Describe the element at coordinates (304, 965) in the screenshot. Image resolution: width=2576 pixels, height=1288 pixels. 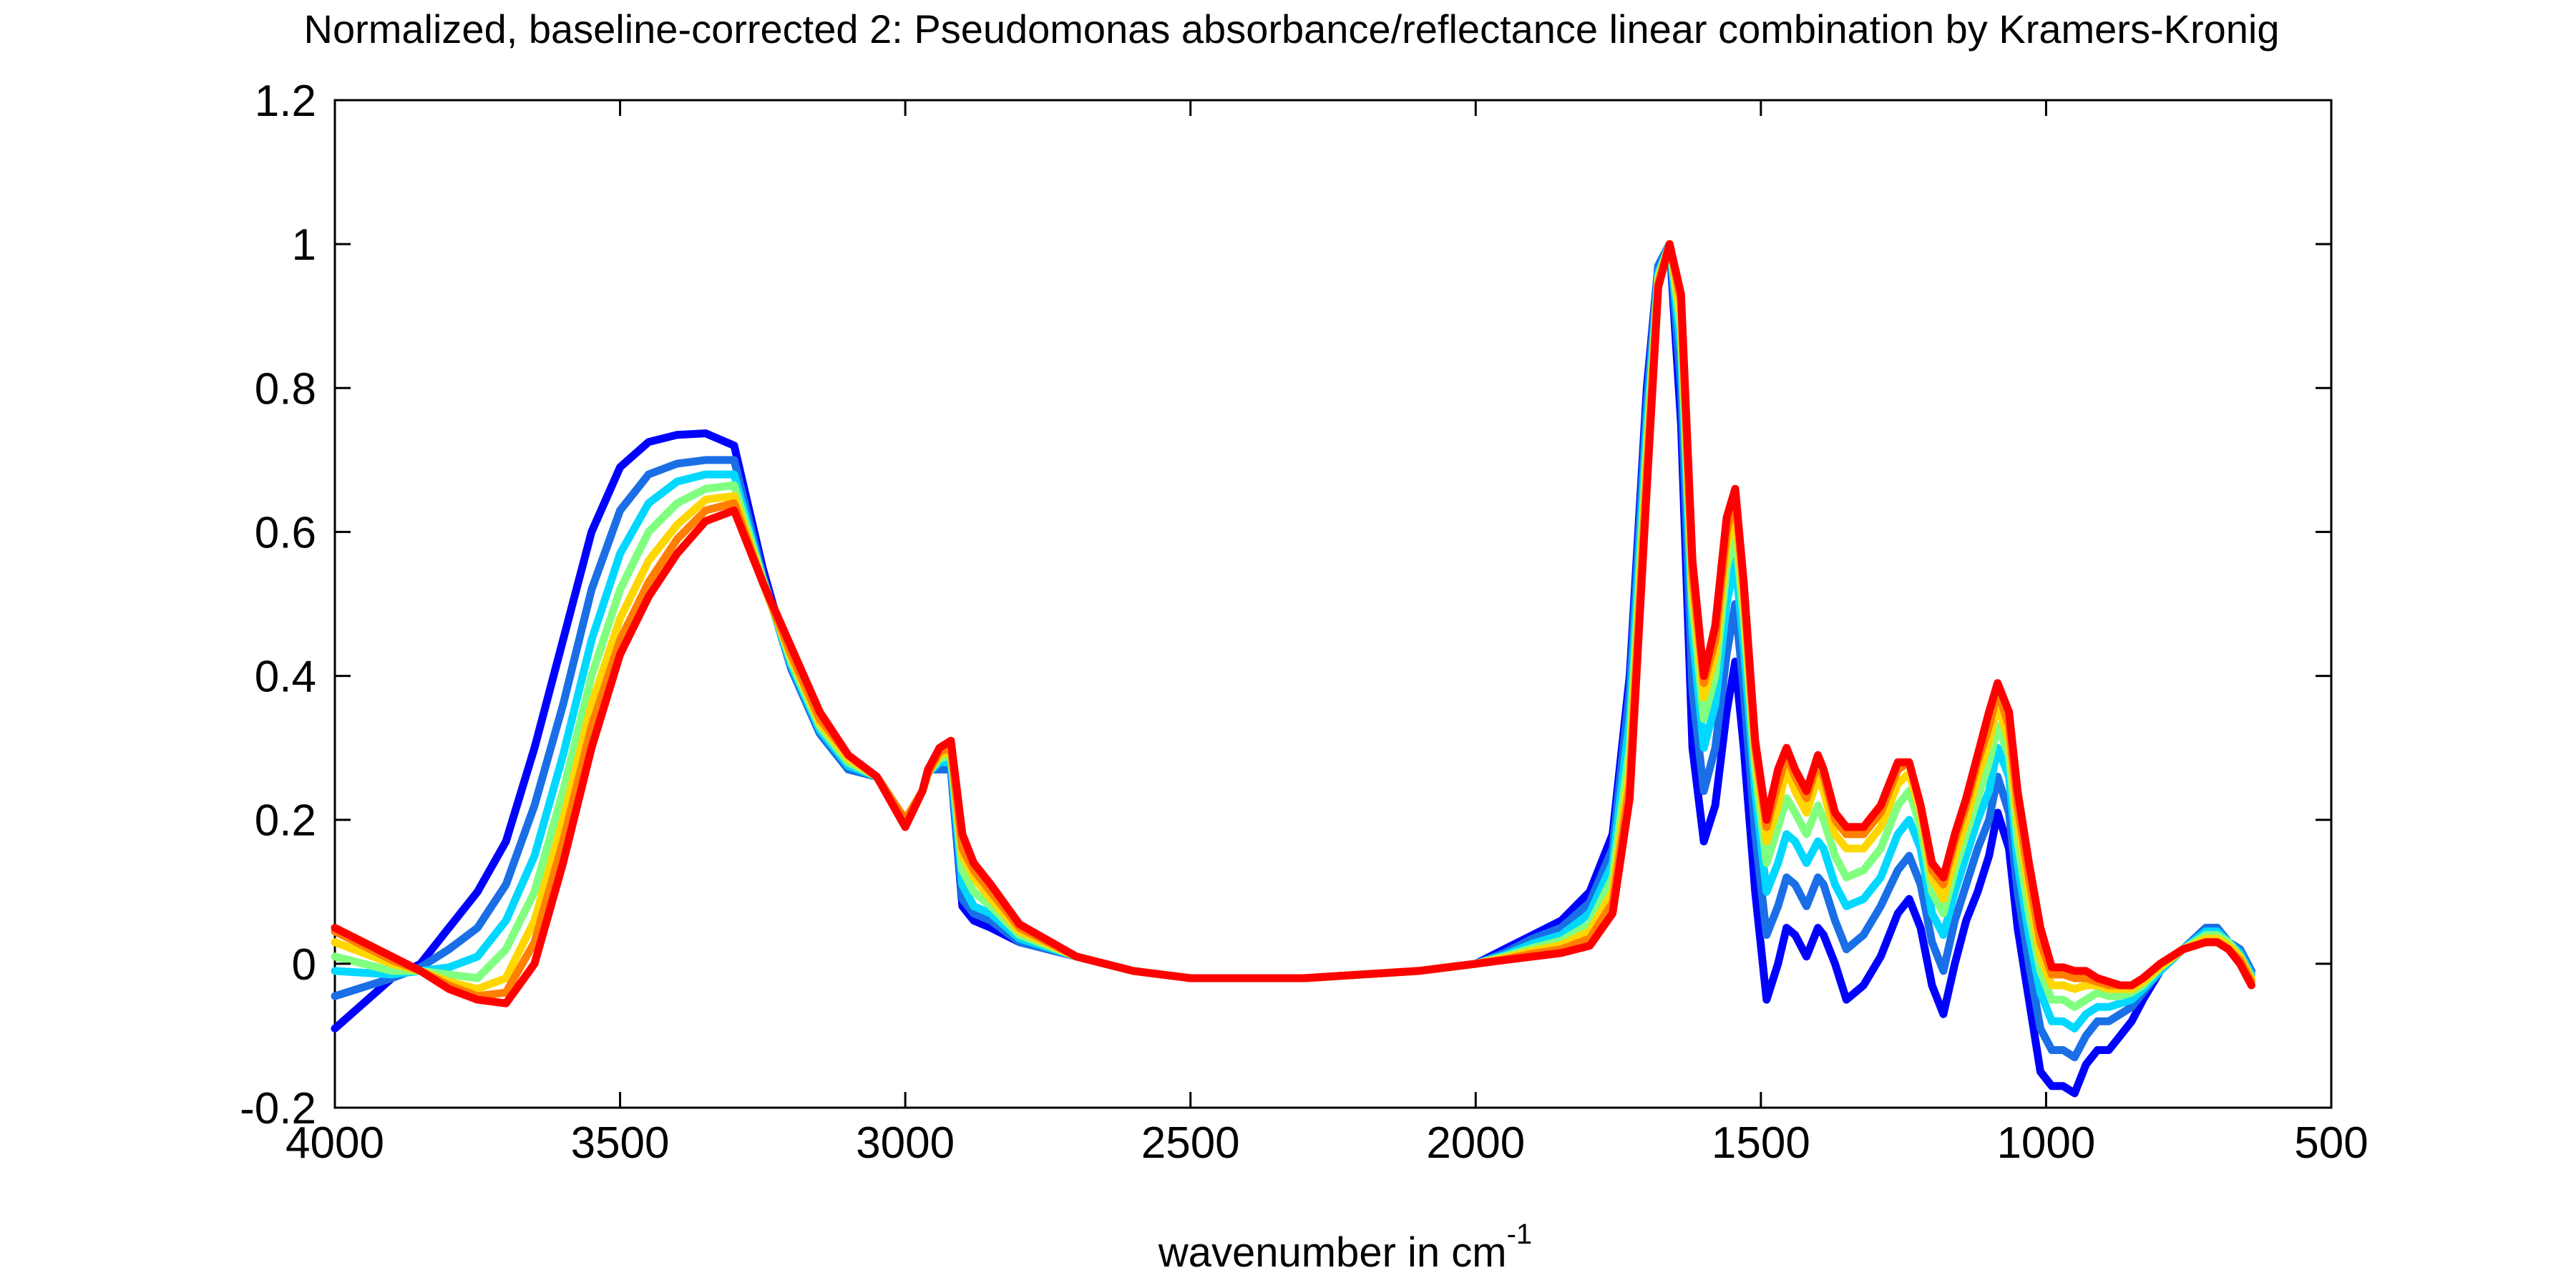
I see `y-tick-label: 0` at that location.